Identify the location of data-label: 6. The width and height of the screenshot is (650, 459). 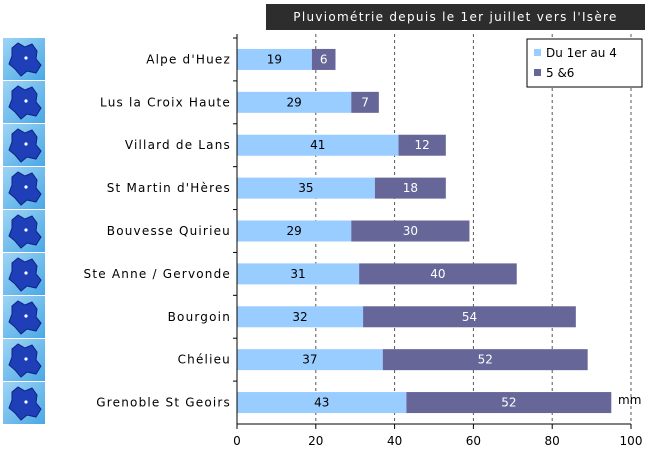
(324, 59).